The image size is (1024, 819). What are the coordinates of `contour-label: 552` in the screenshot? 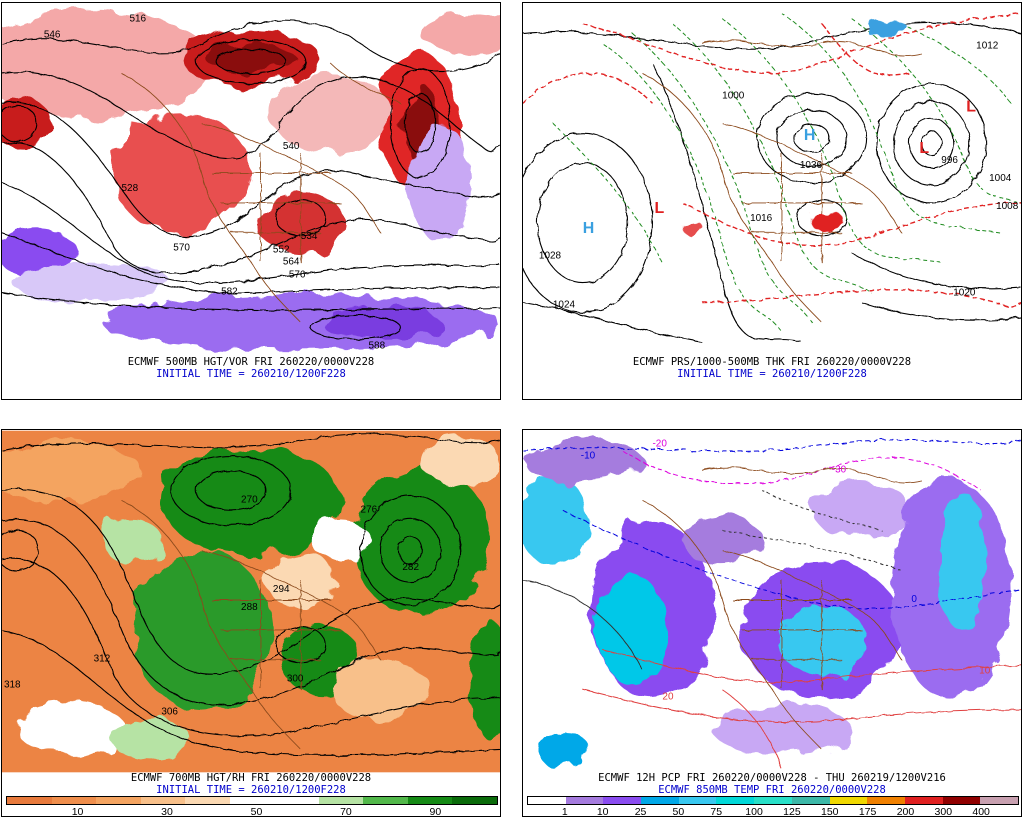 It's located at (281, 250).